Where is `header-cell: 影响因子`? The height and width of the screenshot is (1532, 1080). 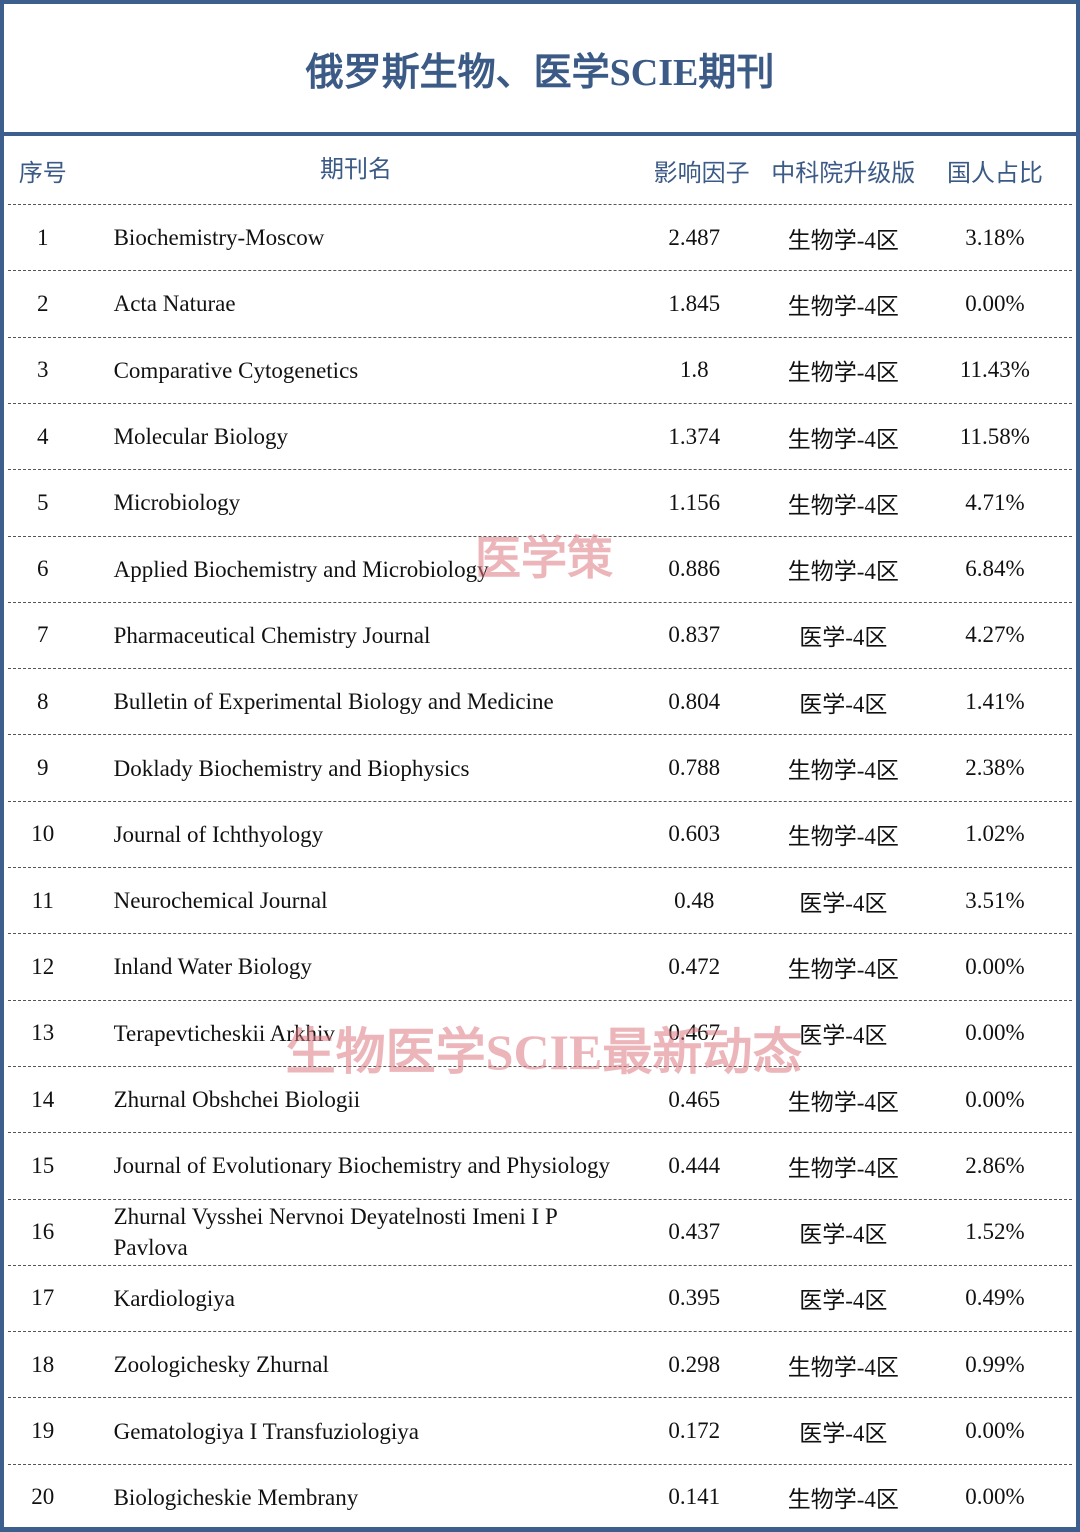 header-cell: 影响因子 is located at coordinates (701, 173).